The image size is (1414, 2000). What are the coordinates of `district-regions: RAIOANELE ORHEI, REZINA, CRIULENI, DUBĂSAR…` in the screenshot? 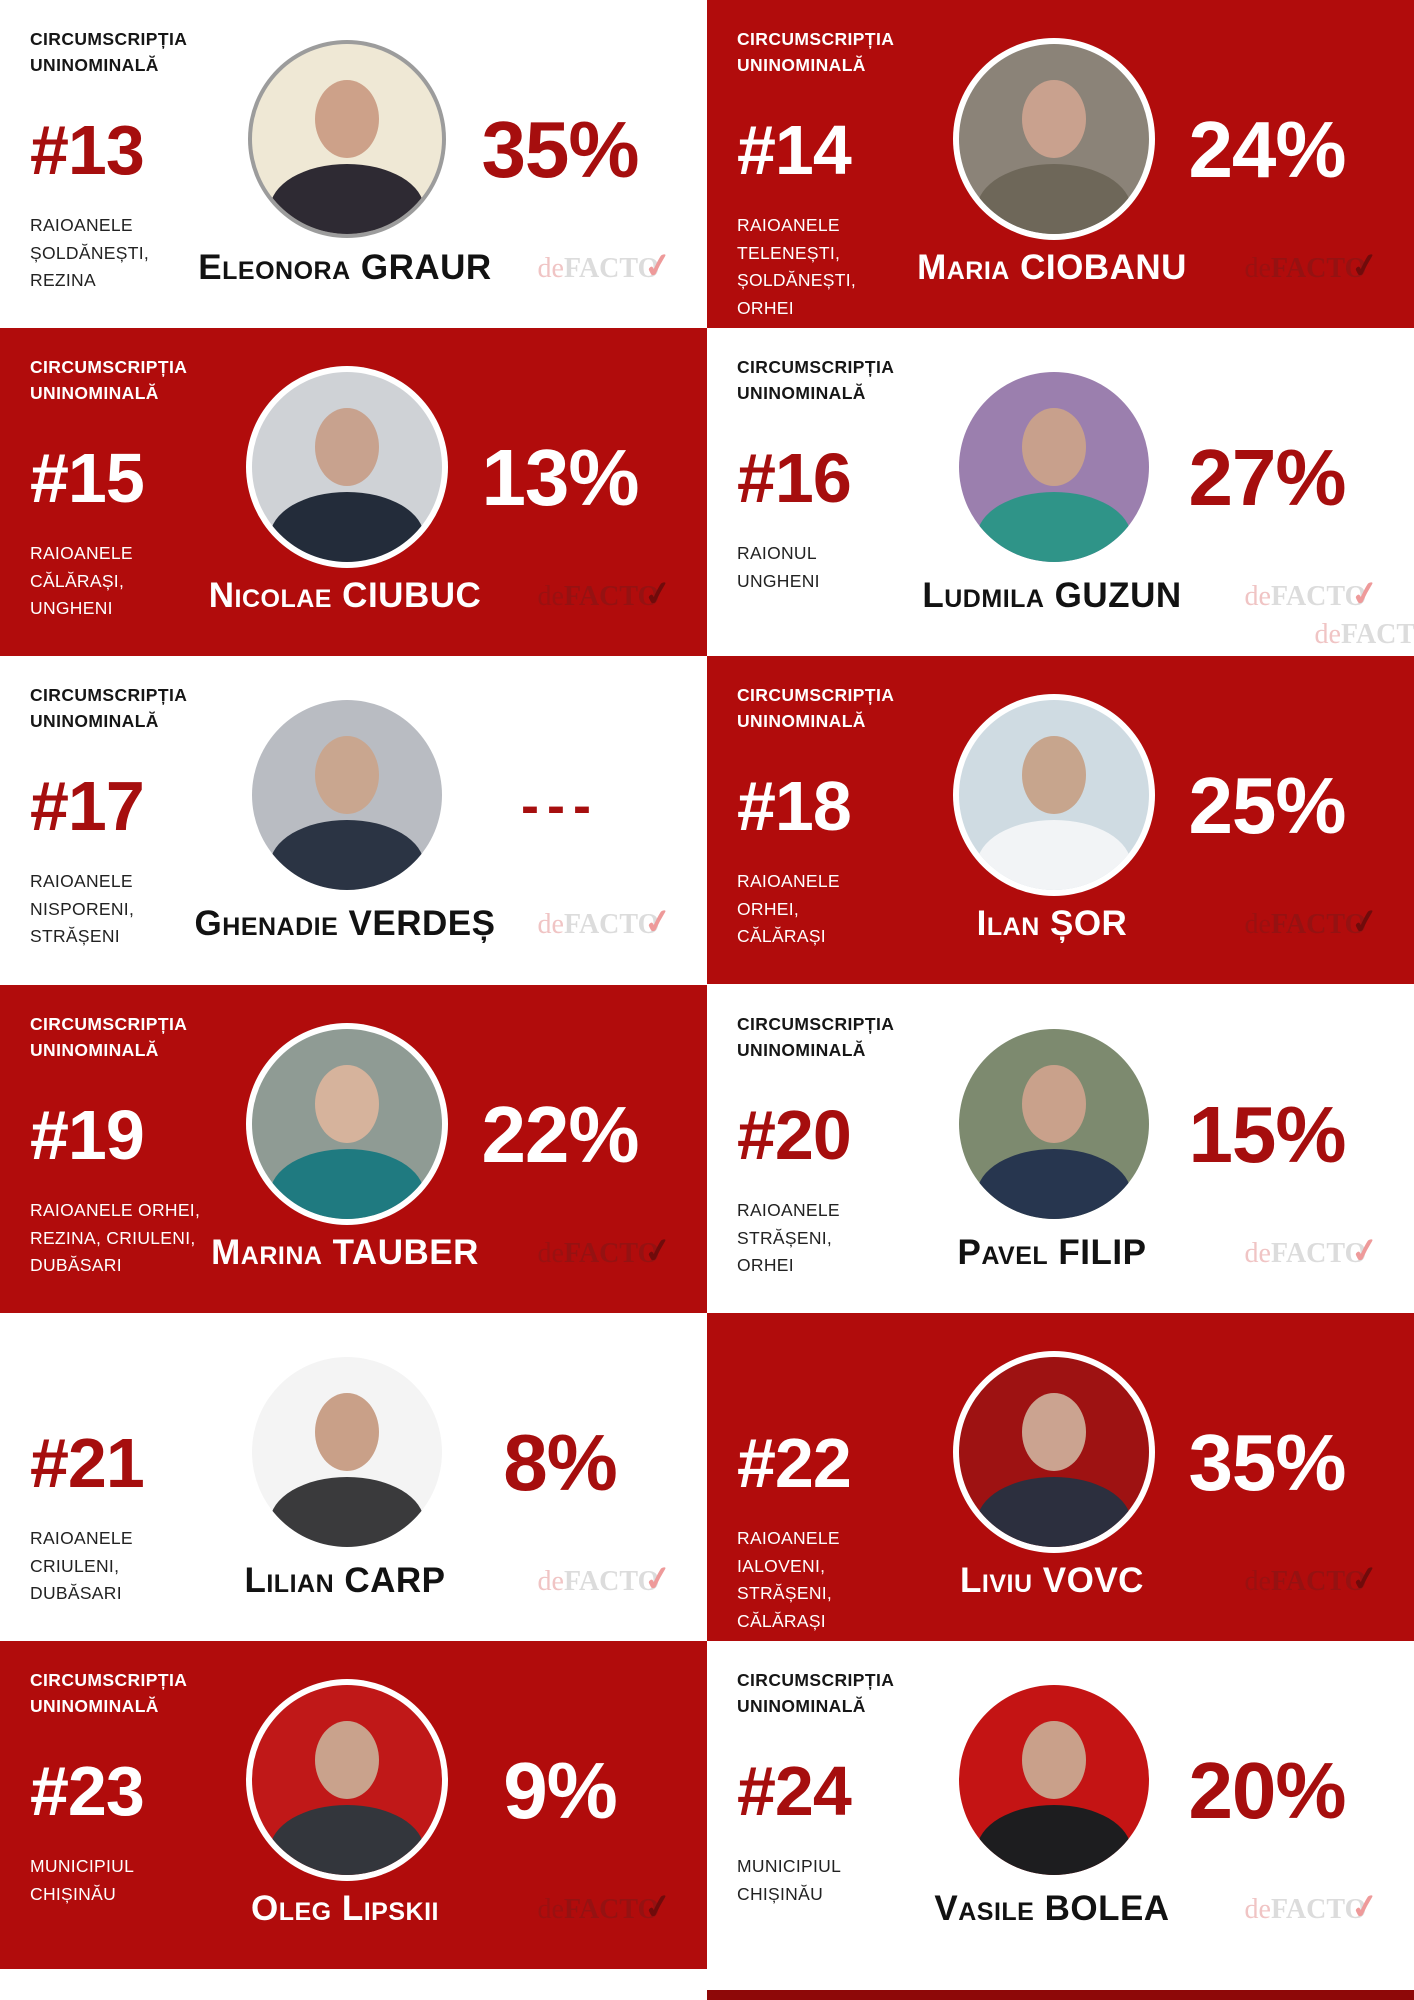 It's located at (155, 1238).